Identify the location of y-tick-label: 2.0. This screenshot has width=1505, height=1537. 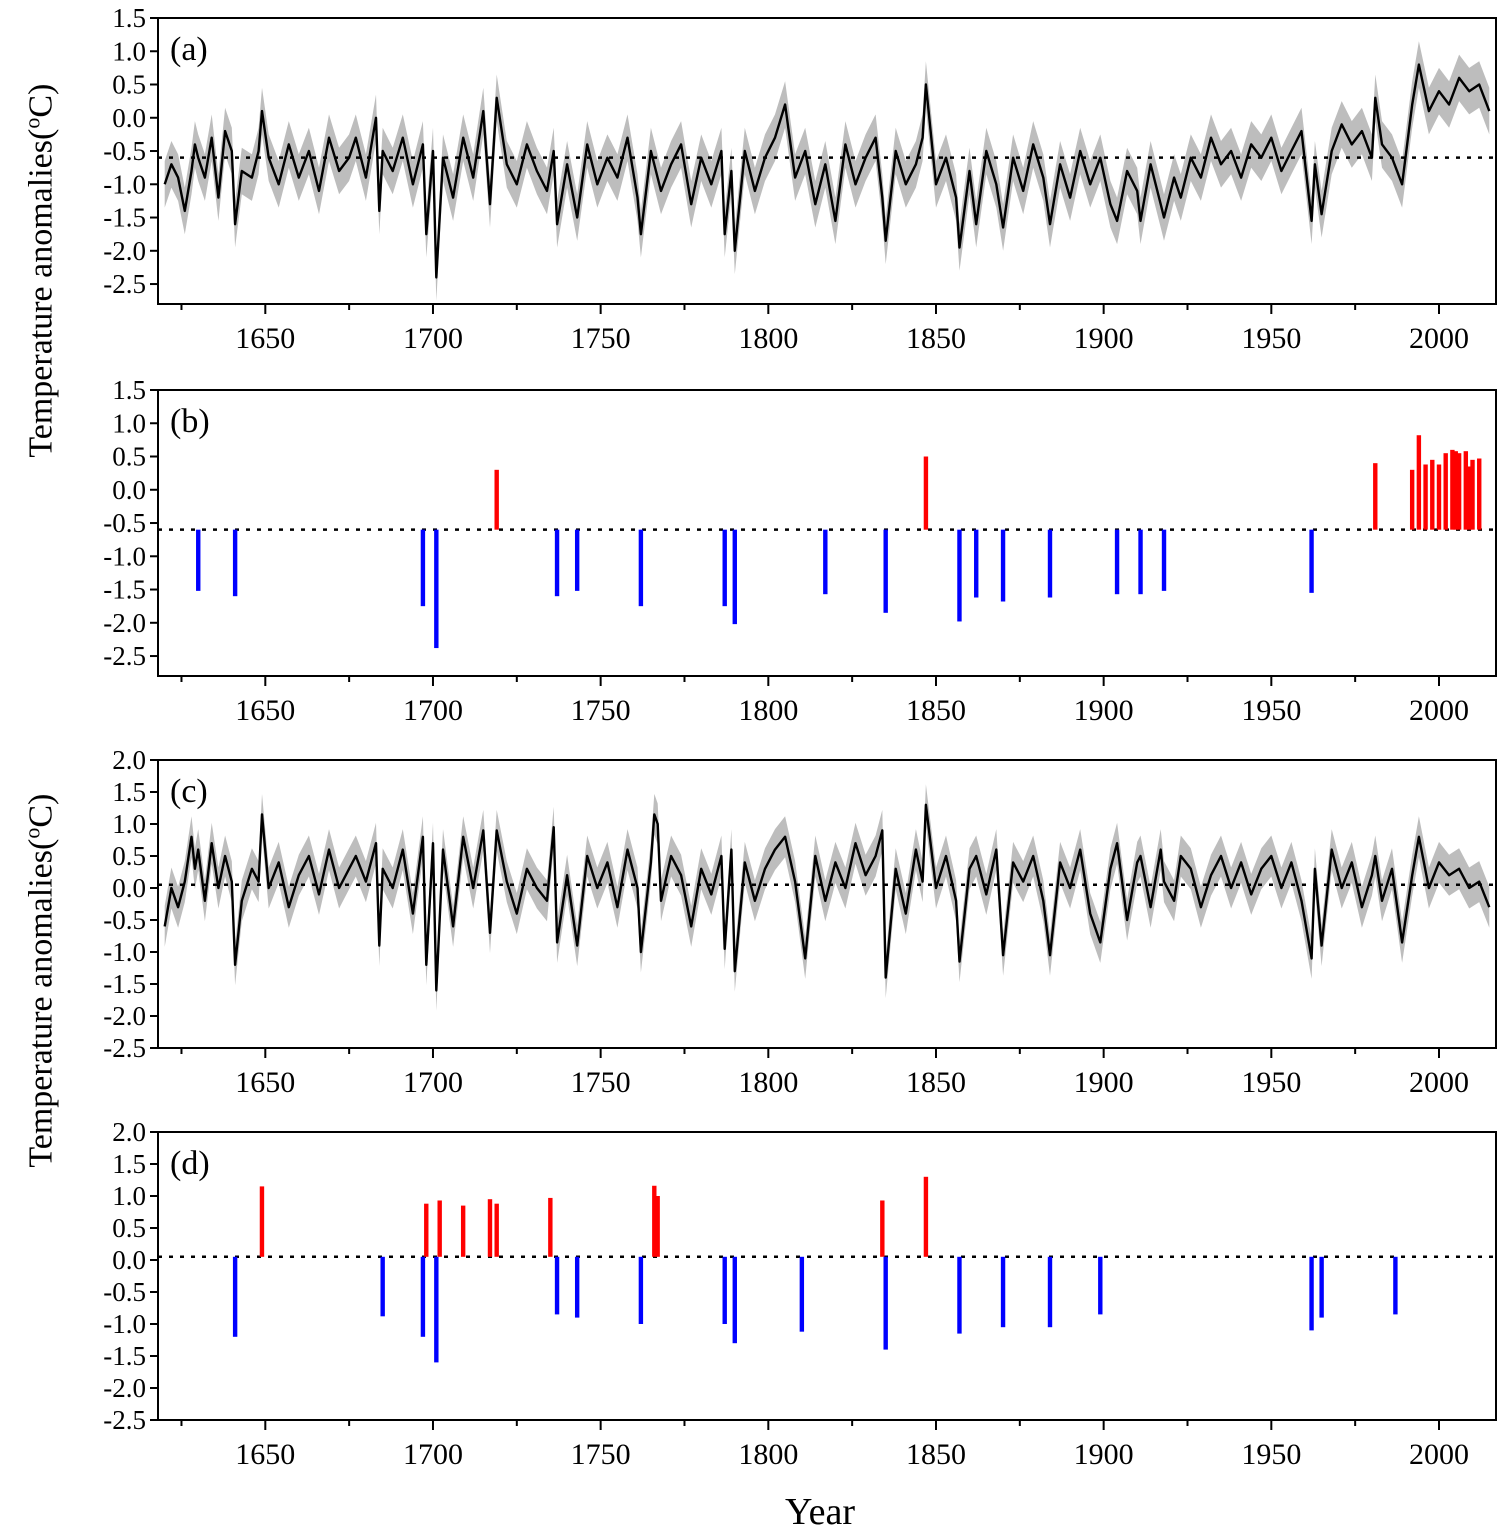
(129, 760).